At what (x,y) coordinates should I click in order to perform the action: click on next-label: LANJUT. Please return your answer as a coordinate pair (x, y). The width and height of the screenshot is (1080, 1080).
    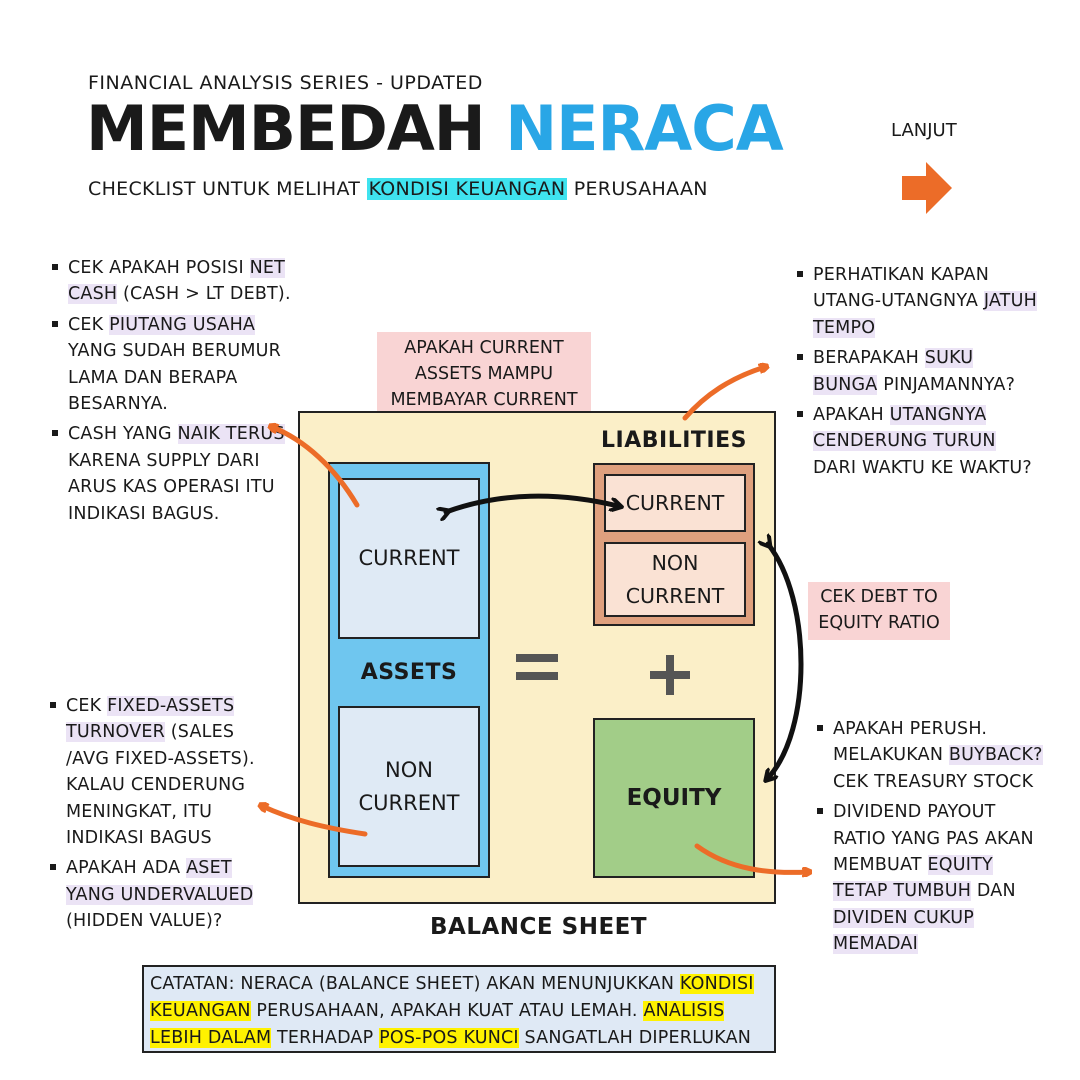
    Looking at the image, I should click on (924, 130).